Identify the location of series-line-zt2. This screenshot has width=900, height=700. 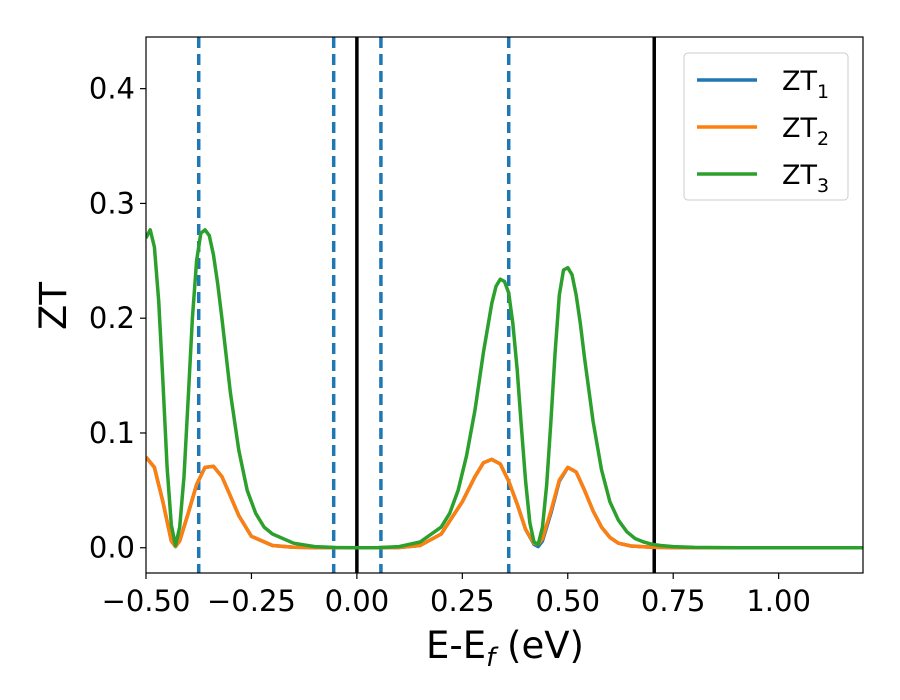
(504, 502).